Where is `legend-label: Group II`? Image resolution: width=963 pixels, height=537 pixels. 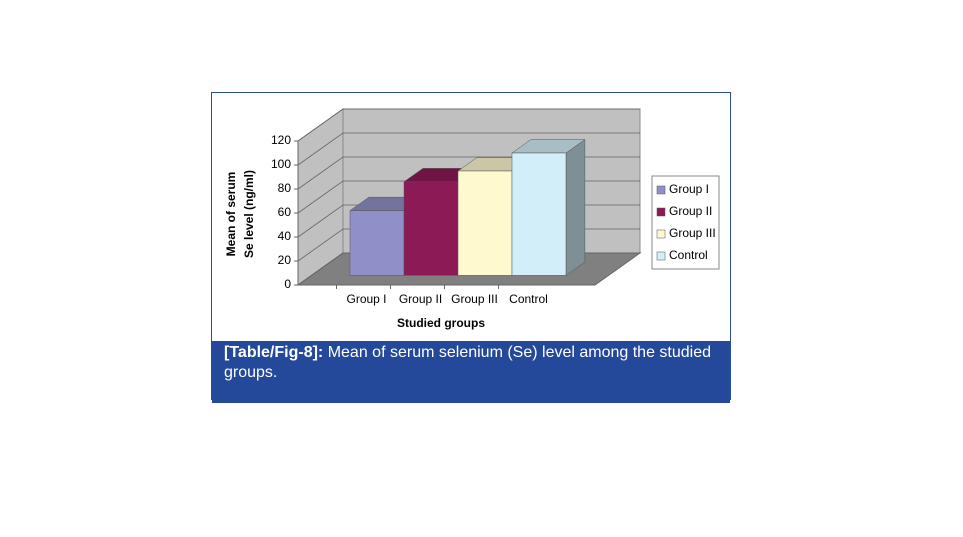 legend-label: Group II is located at coordinates (690, 211).